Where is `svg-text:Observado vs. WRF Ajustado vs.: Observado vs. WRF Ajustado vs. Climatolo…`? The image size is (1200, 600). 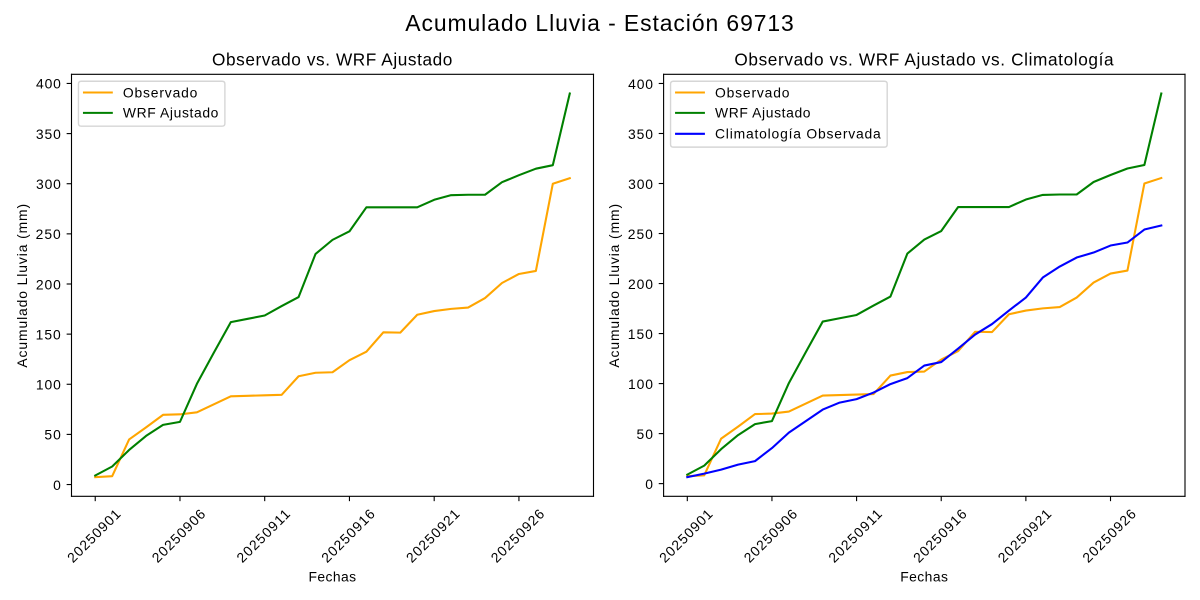 svg-text:Observado vs. WRF Ajustado vs.: Observado vs. WRF Ajustado vs. Climatolo… is located at coordinates (924, 59).